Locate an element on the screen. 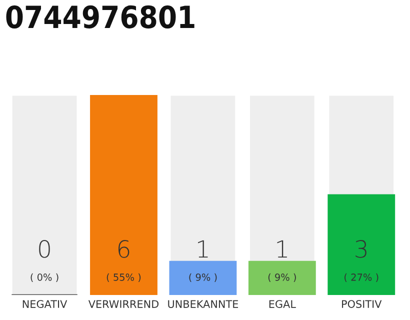  chart-title: 0744976801 is located at coordinates (100, 16).